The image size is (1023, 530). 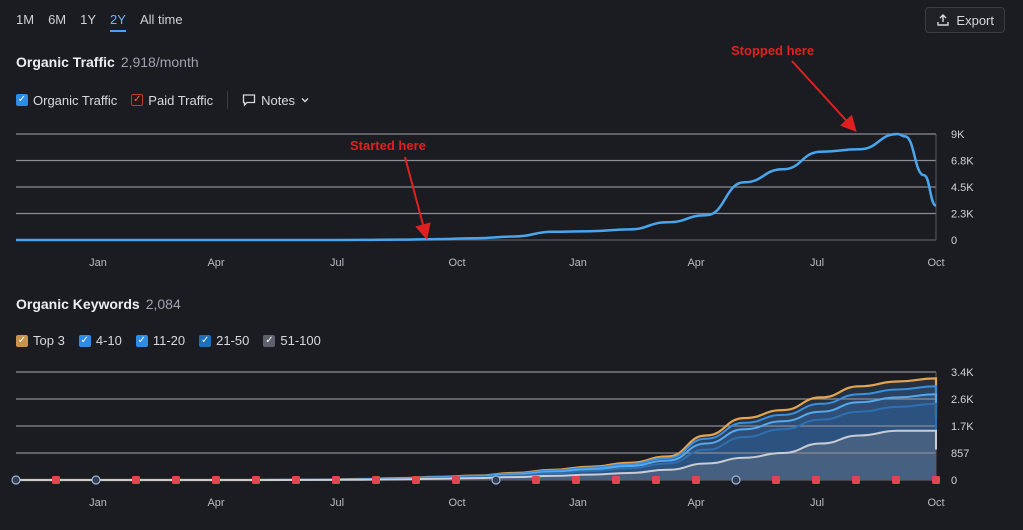 I want to click on series-line, so click(x=476, y=455).